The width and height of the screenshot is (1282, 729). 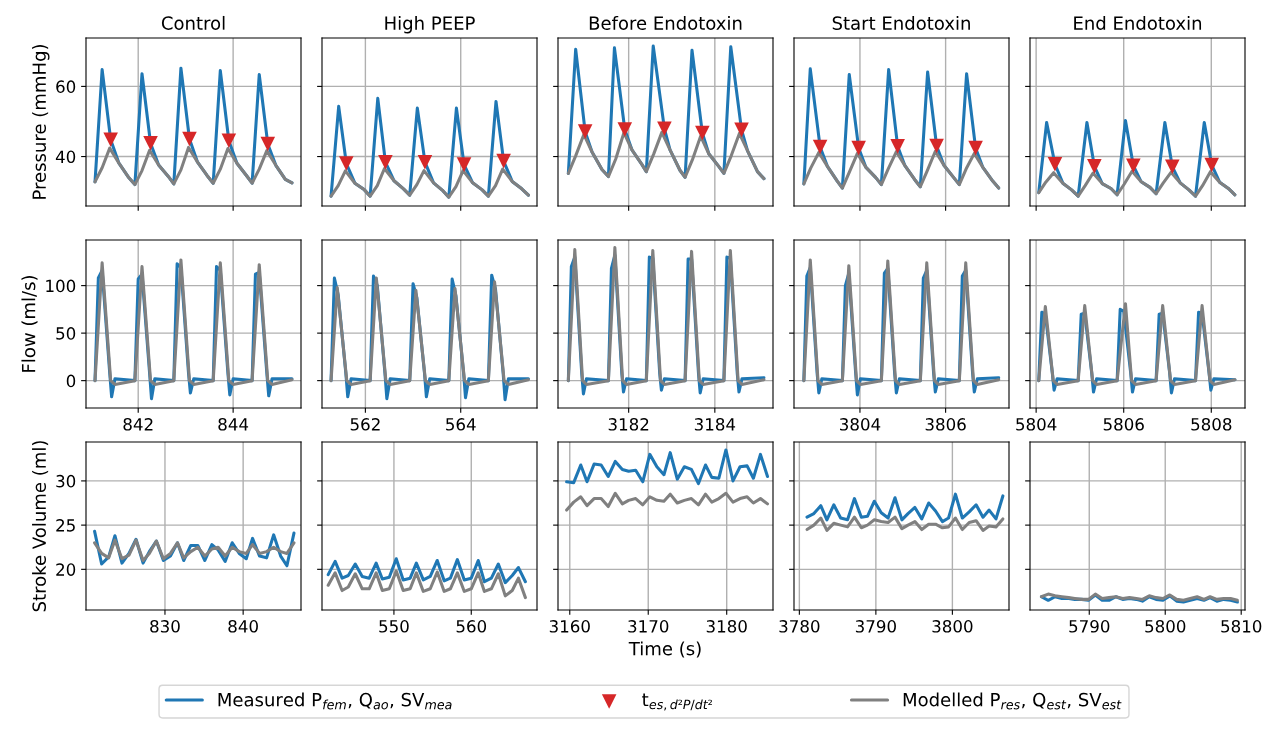 What do you see at coordinates (901, 22) in the screenshot?
I see `chart-title: Start Endotoxin` at bounding box center [901, 22].